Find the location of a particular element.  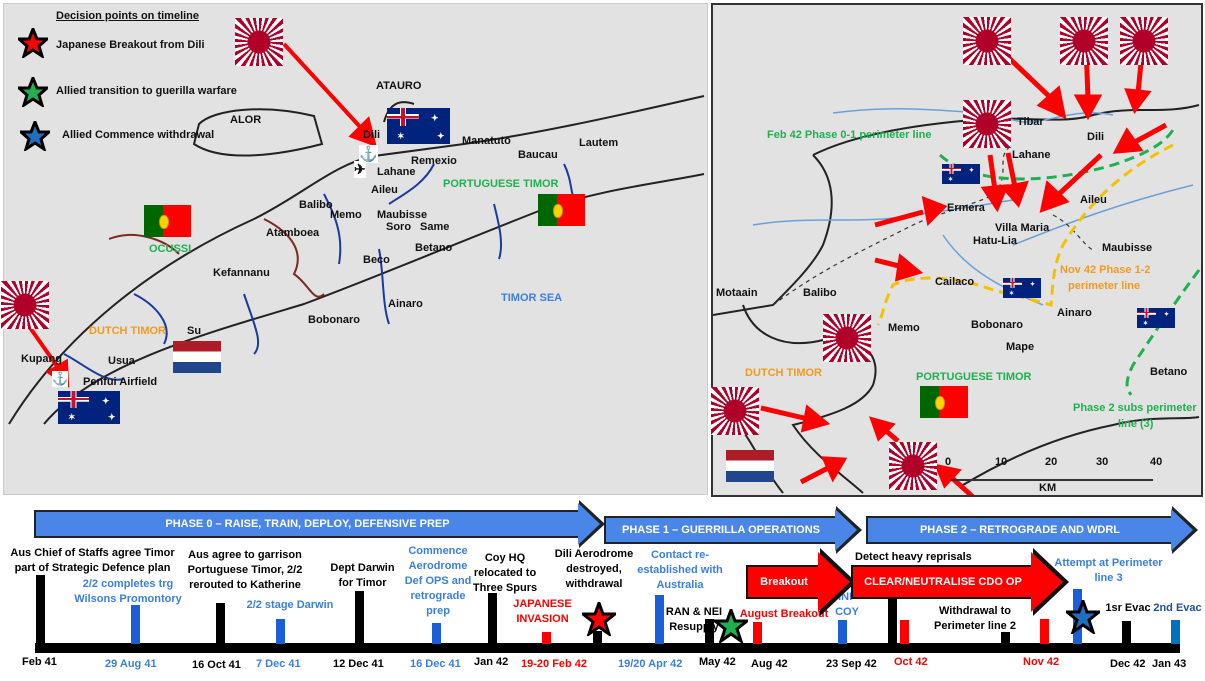

label-lautem: Lautem is located at coordinates (599, 143).